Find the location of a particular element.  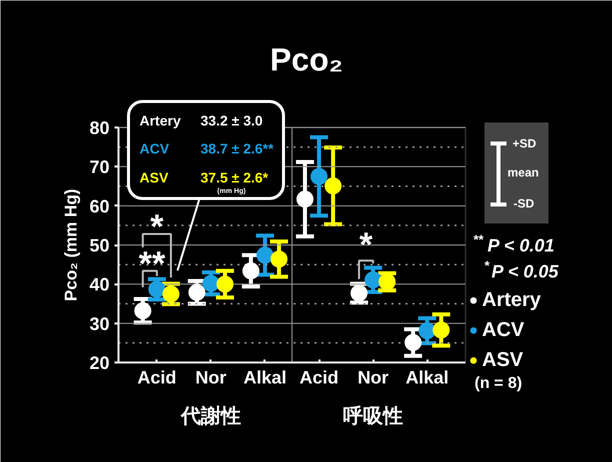

annotation: 37.5 ± 2.6* is located at coordinates (234, 178).